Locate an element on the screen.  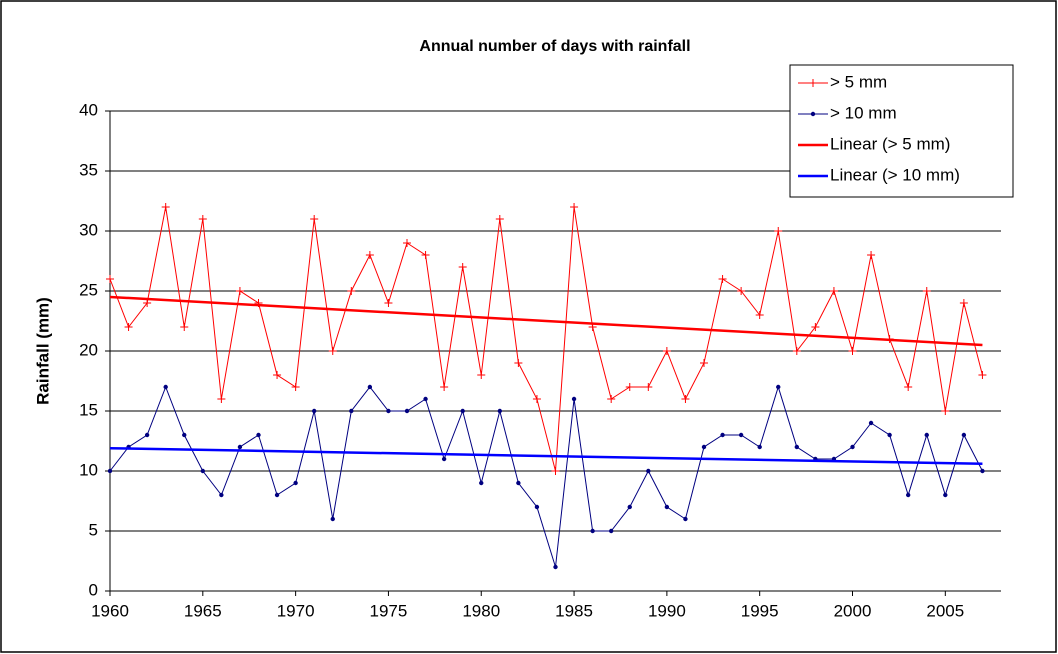
chart-title: Annual number of days with rainfall is located at coordinates (554, 46).